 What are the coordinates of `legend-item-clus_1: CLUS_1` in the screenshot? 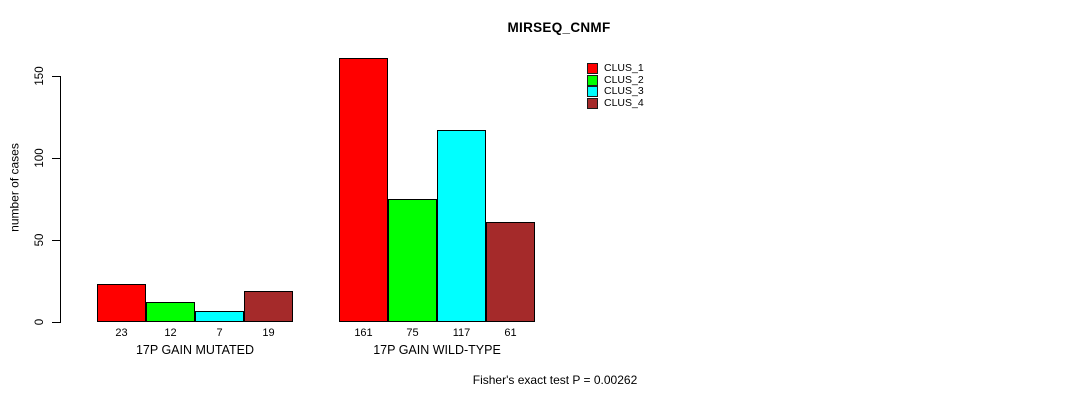 It's located at (615, 69).